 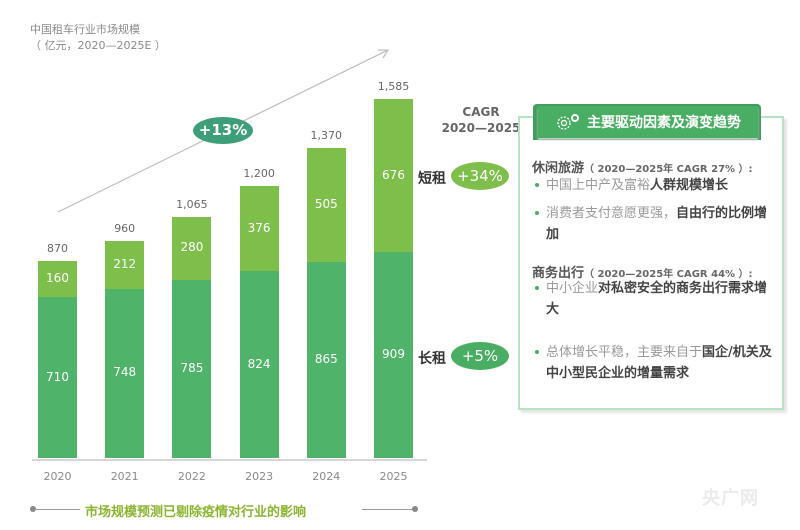 I want to click on bullet-plain-text: 总体增长平稳，主要来自于, so click(x=624, y=352).